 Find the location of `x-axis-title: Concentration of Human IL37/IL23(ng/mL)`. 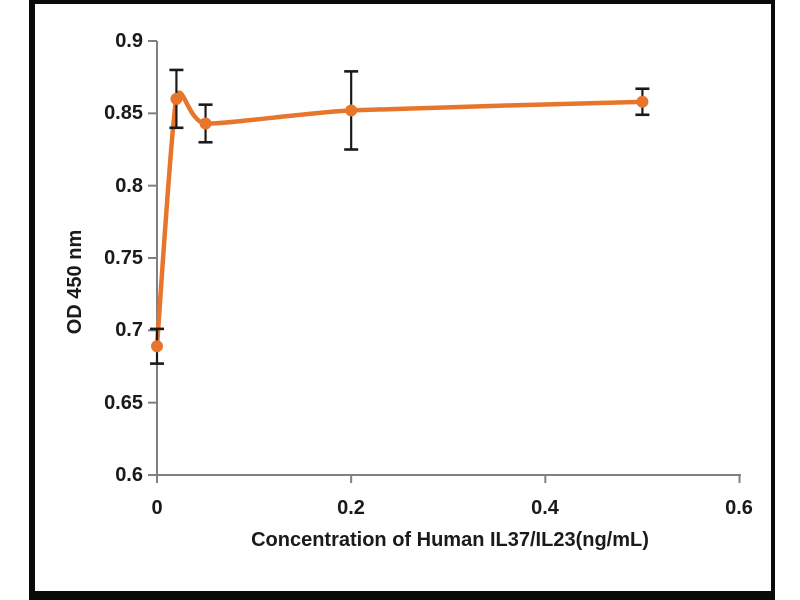

x-axis-title: Concentration of Human IL37/IL23(ng/mL) is located at coordinates (450, 540).